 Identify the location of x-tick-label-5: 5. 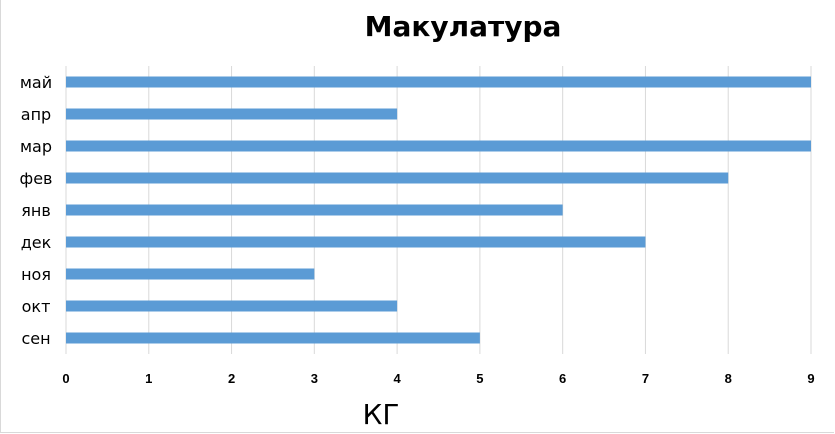
(479, 378).